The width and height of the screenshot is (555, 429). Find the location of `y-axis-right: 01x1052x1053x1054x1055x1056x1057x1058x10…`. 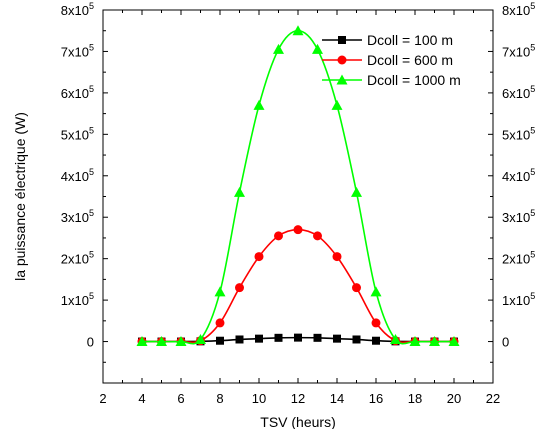

y-axis-right: 01x1052x1053x1054x1055x1056x1057x1058x10… is located at coordinates (511, 182).